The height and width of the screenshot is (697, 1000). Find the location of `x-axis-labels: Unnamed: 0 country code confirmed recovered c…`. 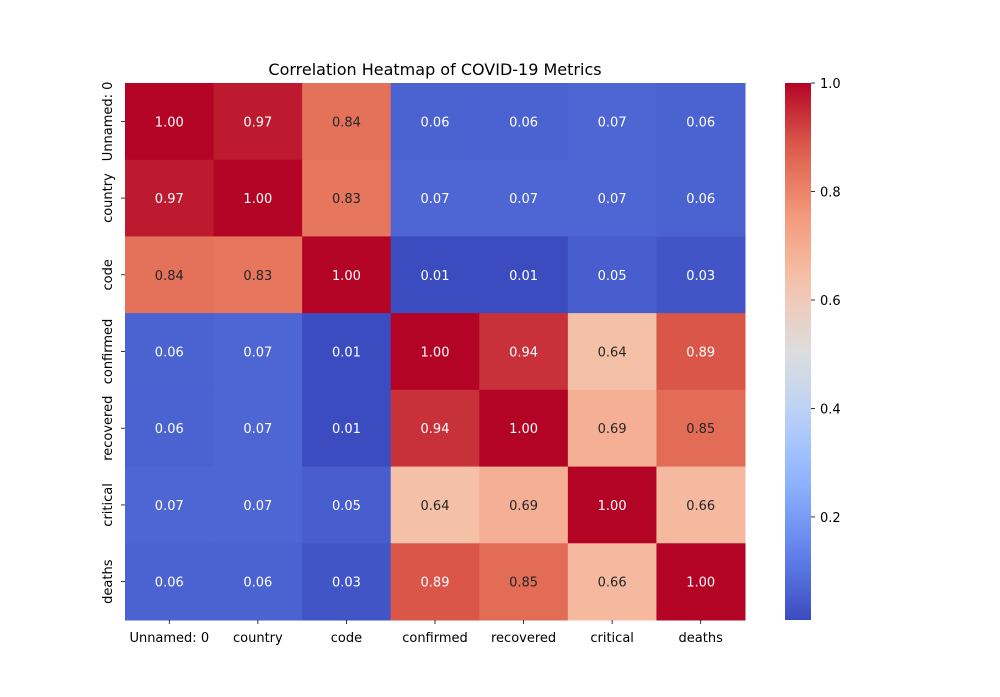

x-axis-labels: Unnamed: 0 country code confirmed recovered c… is located at coordinates (426, 633).